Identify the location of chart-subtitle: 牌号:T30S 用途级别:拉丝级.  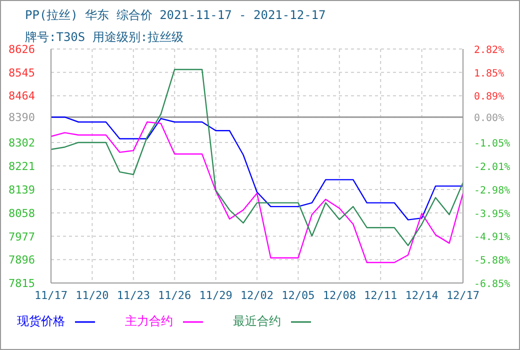
(104, 36).